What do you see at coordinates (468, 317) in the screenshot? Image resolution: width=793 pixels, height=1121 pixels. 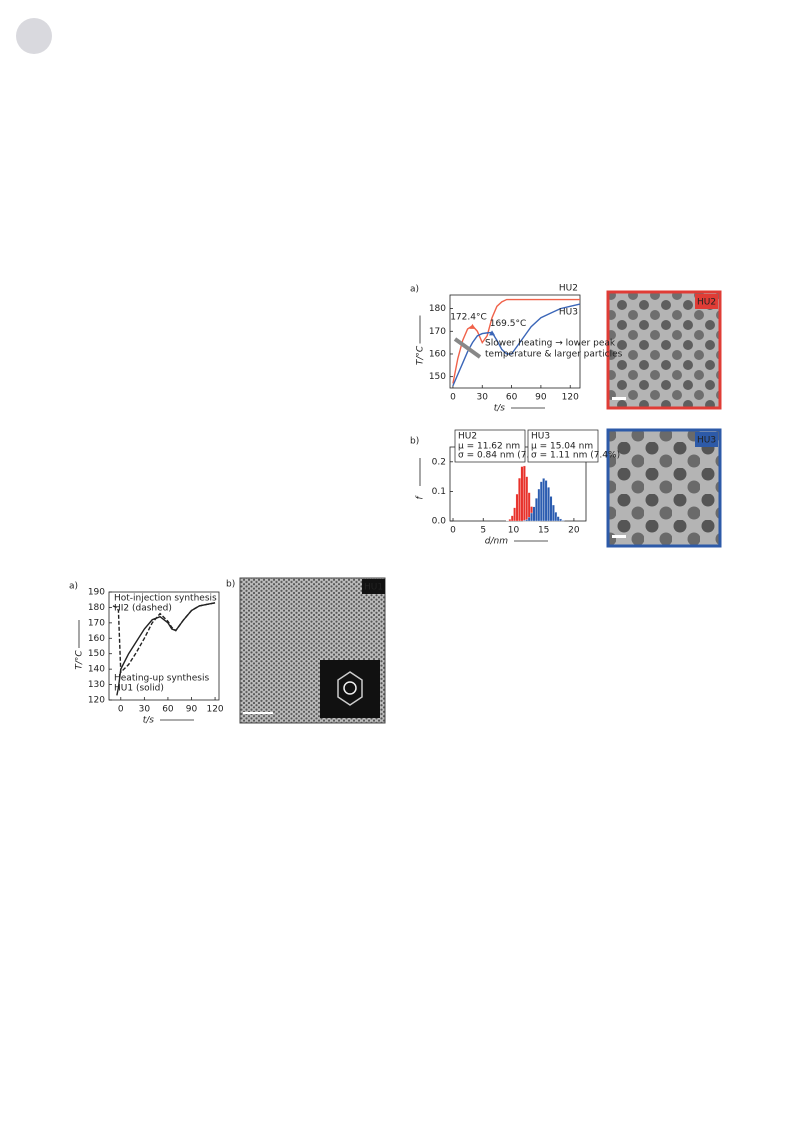 I see `peak-label: 172.4°C` at bounding box center [468, 317].